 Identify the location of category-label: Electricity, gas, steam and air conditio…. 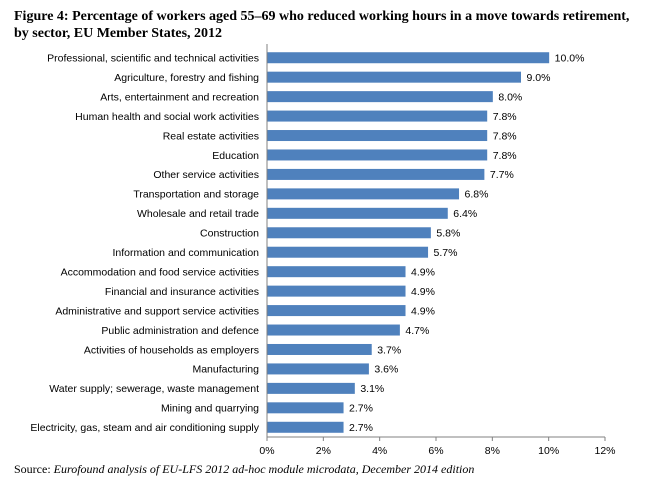
(144, 428).